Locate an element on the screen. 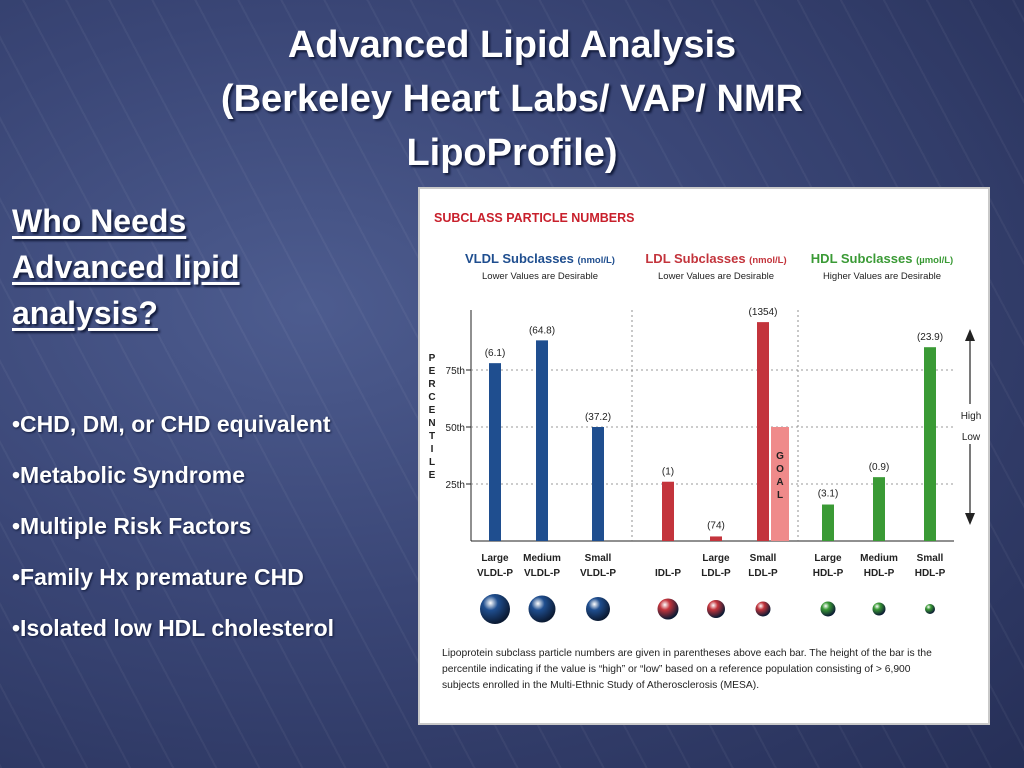 The height and width of the screenshot is (768, 1024). goal-label-letter: L is located at coordinates (780, 495).